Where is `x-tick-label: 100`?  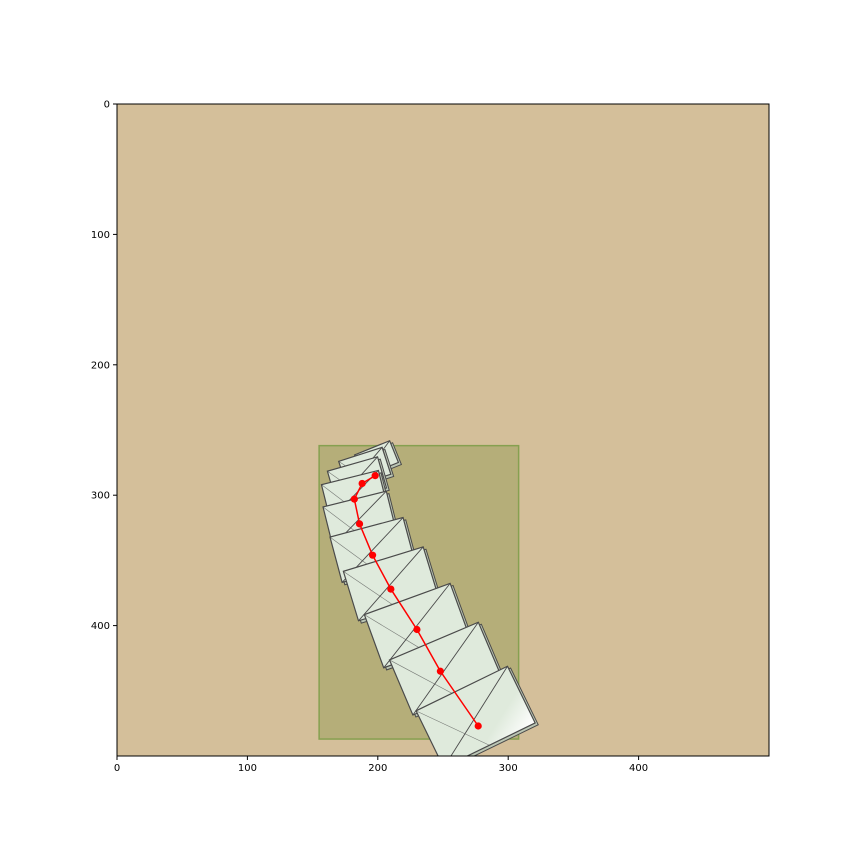
x-tick-label: 100 is located at coordinates (247, 768).